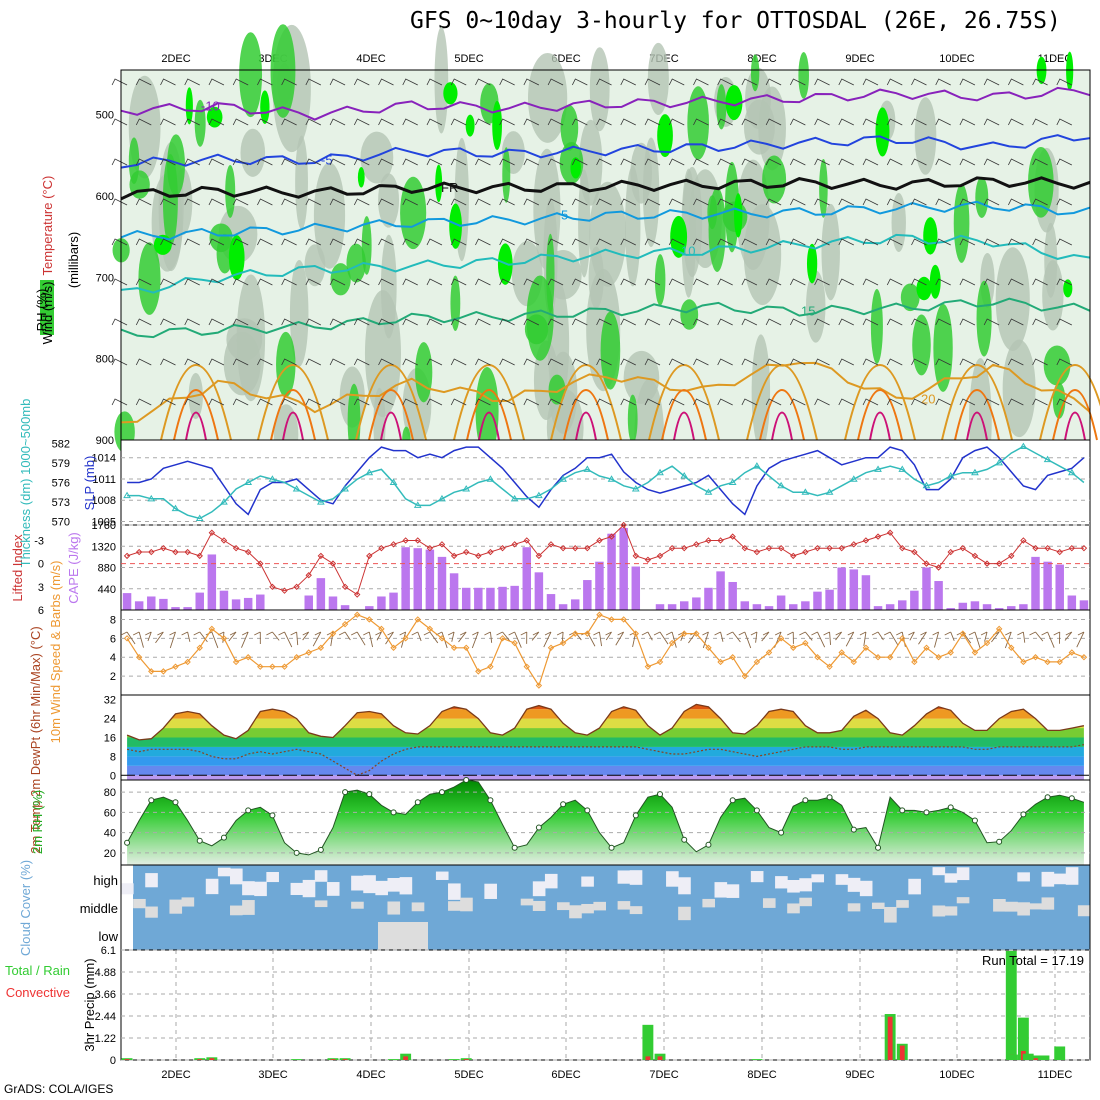 The width and height of the screenshot is (1100, 1100). I want to click on day-label-bottom: 3DEC, so click(272, 1075).